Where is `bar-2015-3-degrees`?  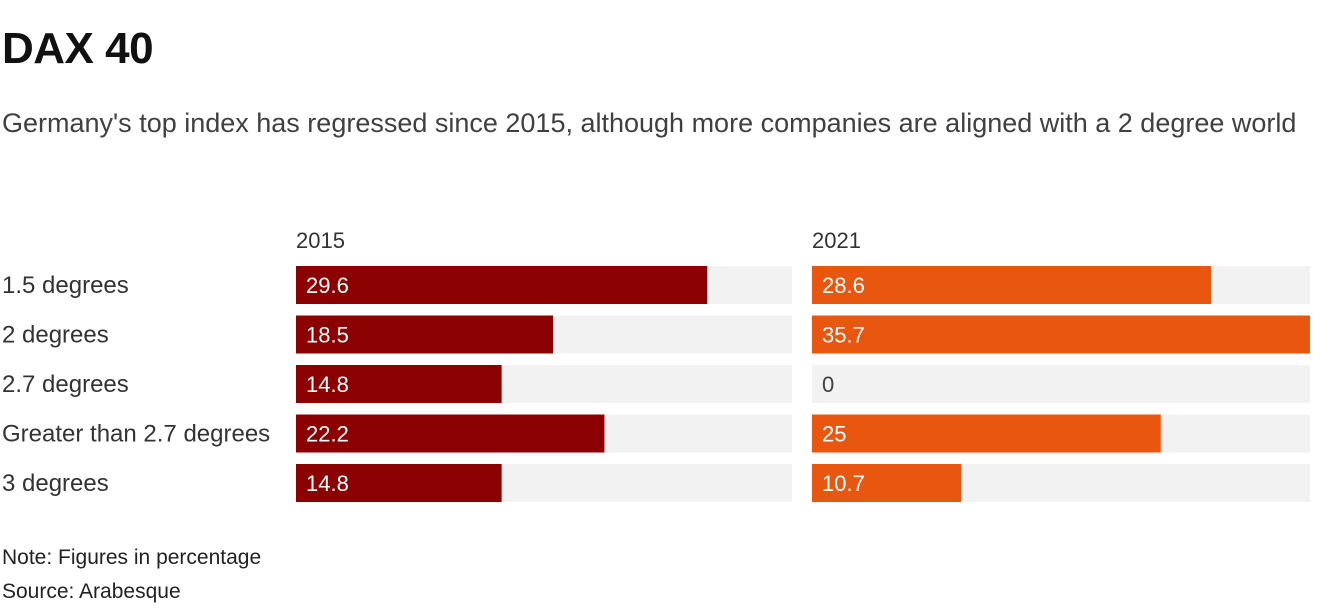
bar-2015-3-degrees is located at coordinates (399, 483).